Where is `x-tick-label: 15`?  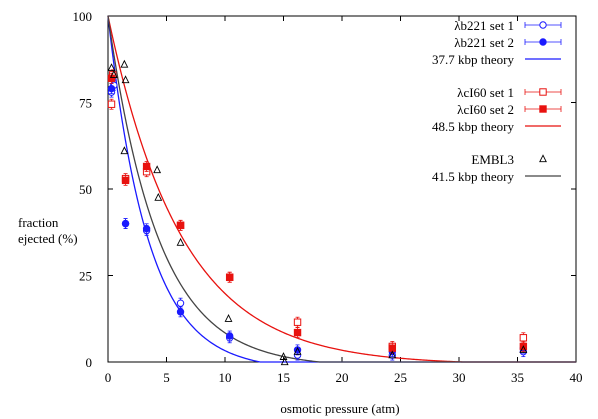 x-tick-label: 15 is located at coordinates (283, 377).